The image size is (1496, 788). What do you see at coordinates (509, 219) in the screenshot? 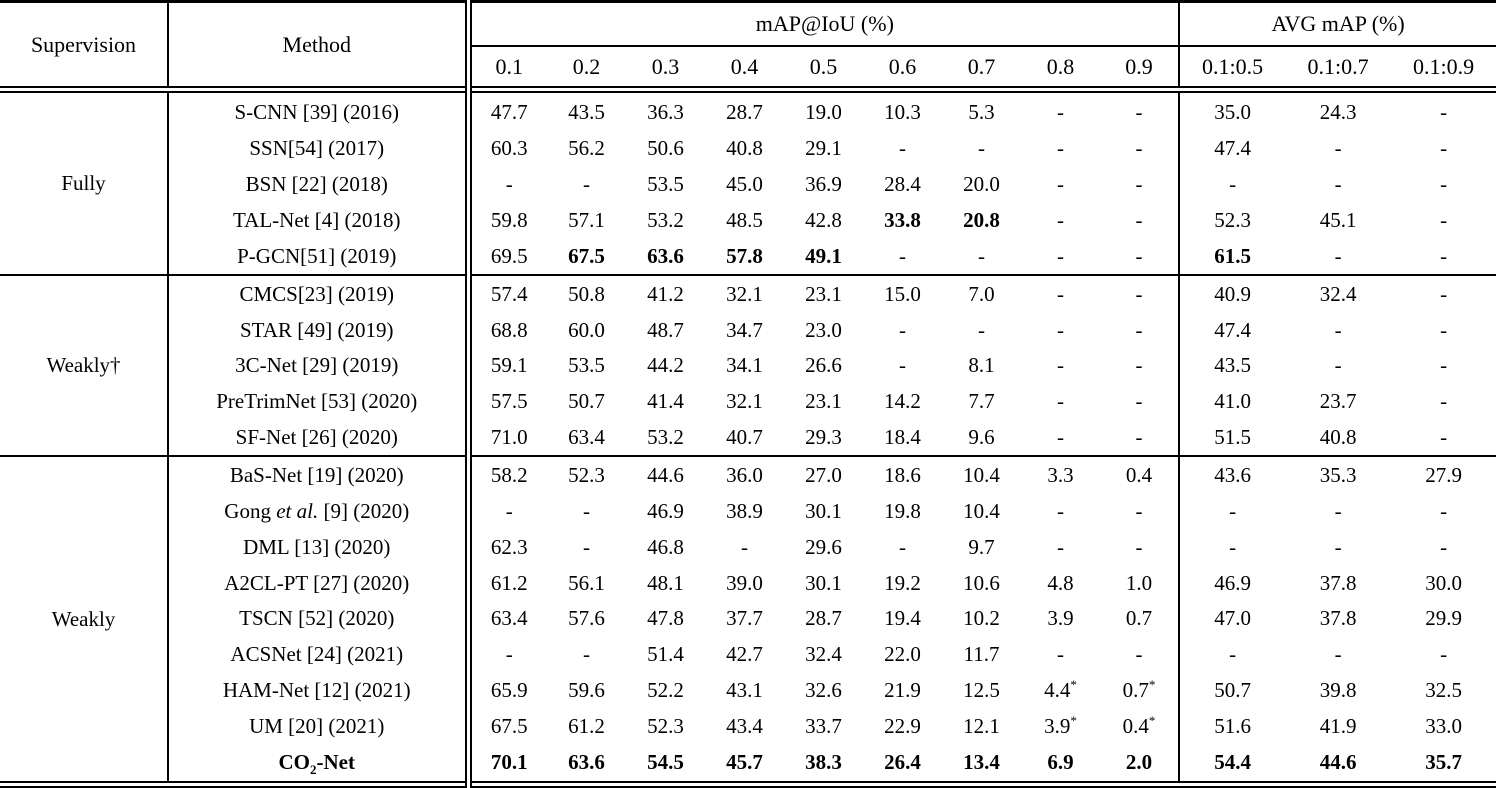
I see `map-cell: 59.8` at bounding box center [509, 219].